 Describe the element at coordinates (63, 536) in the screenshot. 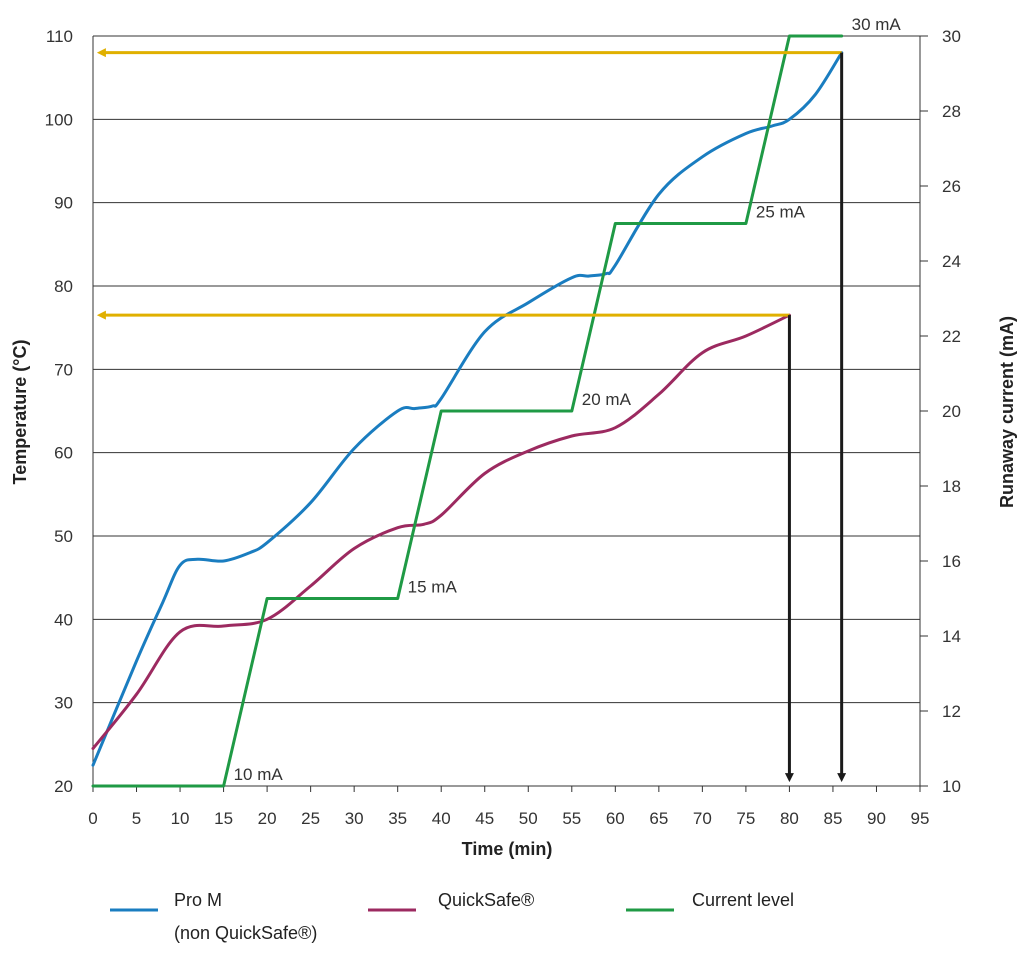

I see `left-y-tick-label: 50` at that location.